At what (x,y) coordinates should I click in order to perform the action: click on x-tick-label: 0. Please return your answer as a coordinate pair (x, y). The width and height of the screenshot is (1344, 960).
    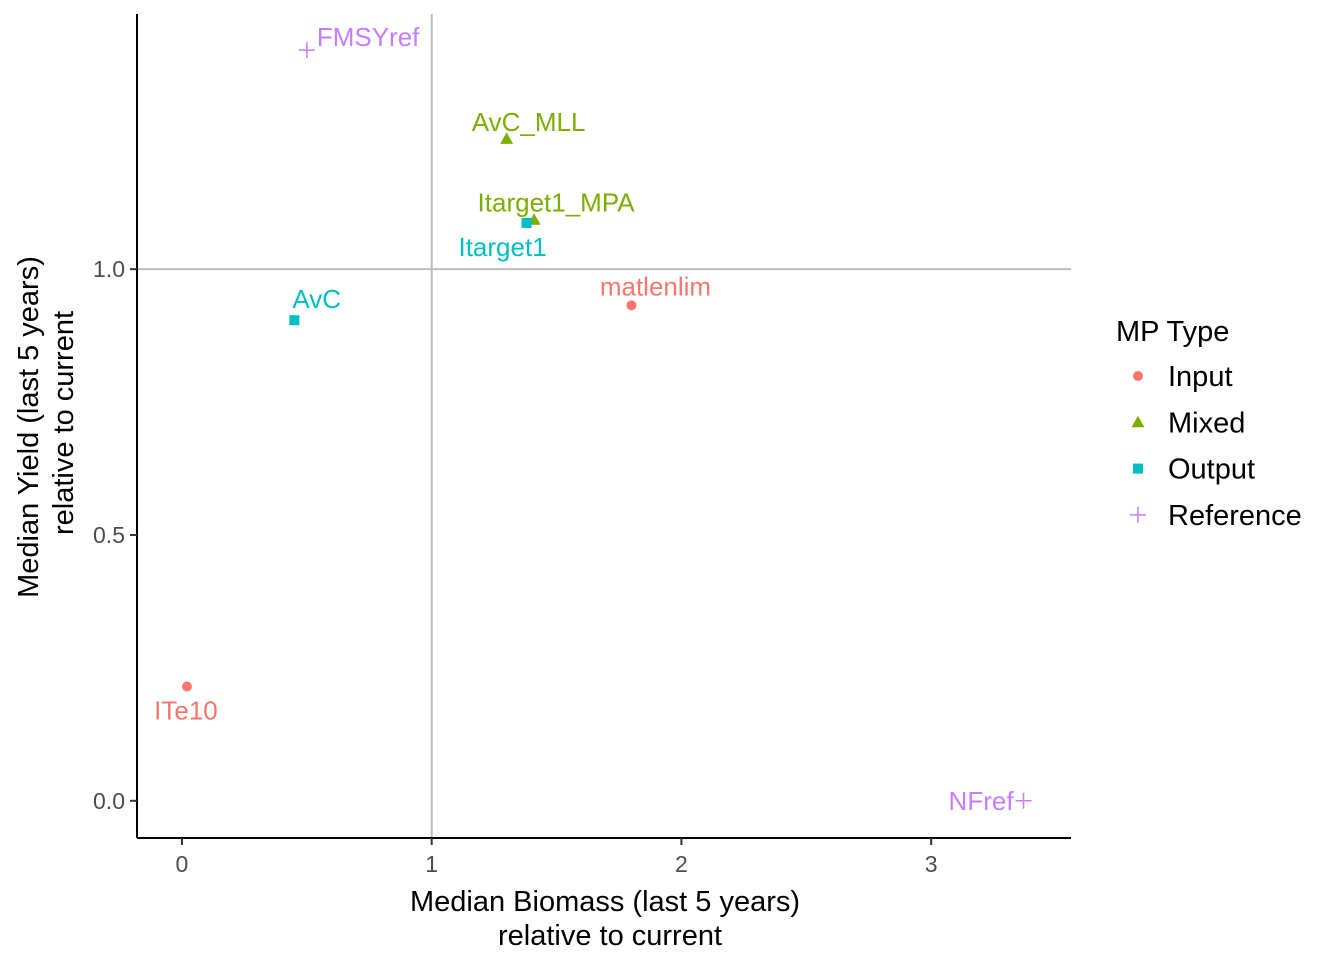
    Looking at the image, I should click on (182, 864).